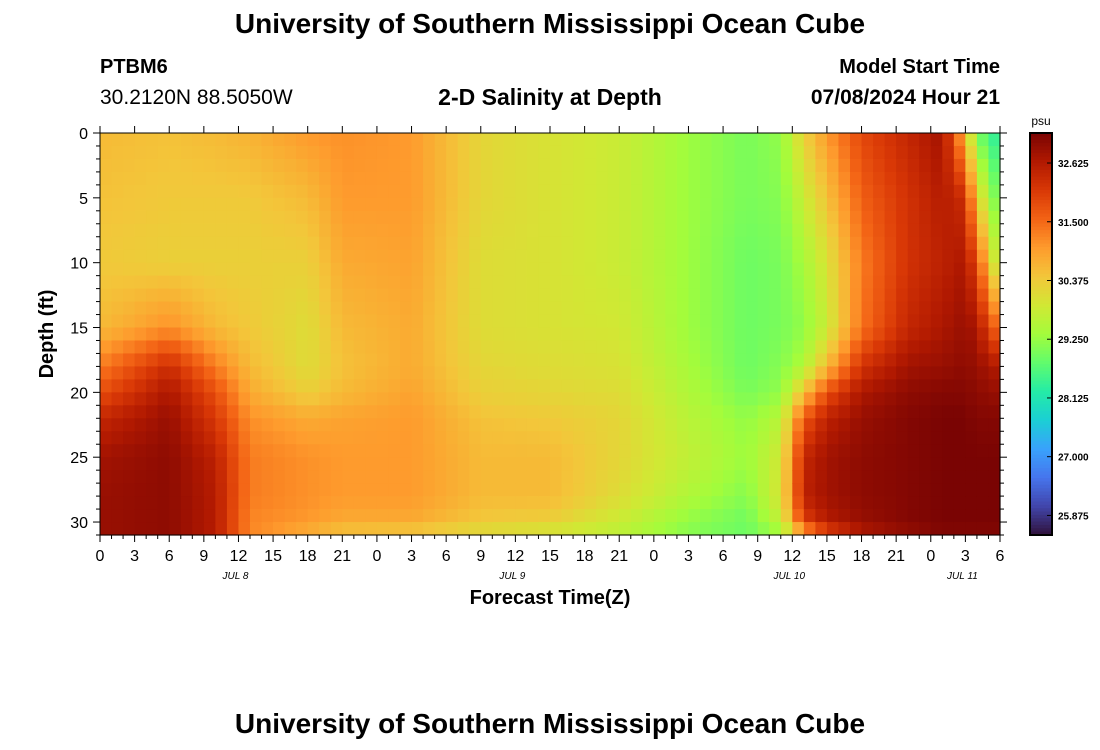 The height and width of the screenshot is (750, 1100). Describe the element at coordinates (723, 556) in the screenshot. I see `x-tick-label: 6` at that location.